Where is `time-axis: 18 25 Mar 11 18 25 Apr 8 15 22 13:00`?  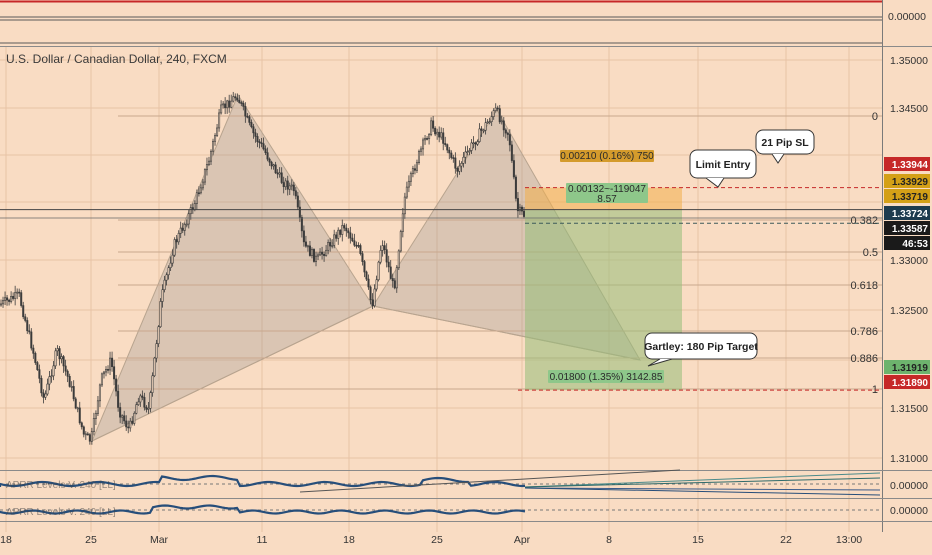 time-axis: 18 25 Mar 11 18 25 Apr 8 15 22 13:00 is located at coordinates (431, 540).